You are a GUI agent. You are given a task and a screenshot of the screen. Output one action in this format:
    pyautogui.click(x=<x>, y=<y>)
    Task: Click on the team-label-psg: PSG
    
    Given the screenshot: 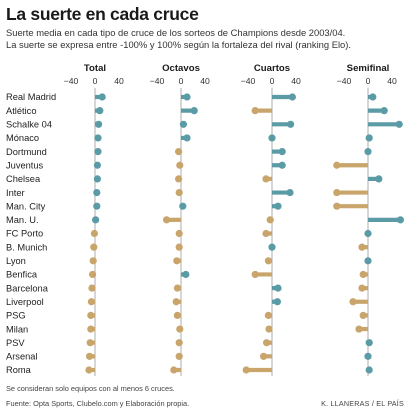 What is the action you would take?
    pyautogui.click(x=16, y=316)
    